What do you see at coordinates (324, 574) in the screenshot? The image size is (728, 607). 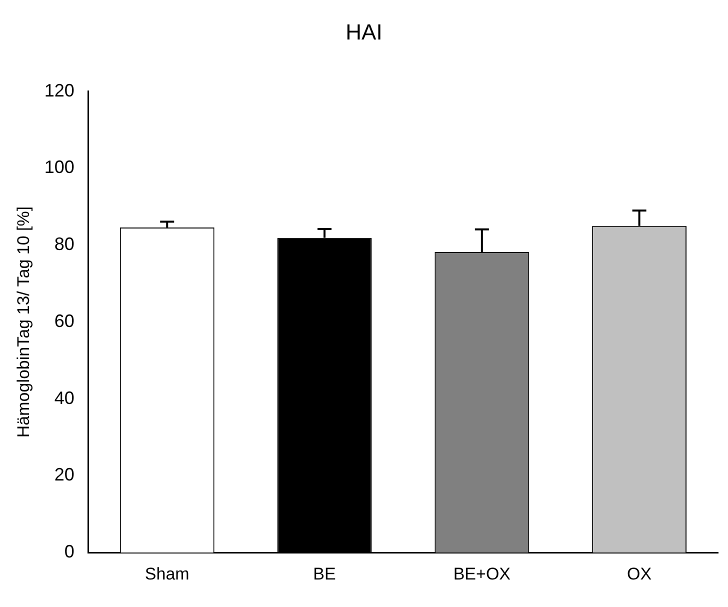 I see `x-tick-label: BE` at bounding box center [324, 574].